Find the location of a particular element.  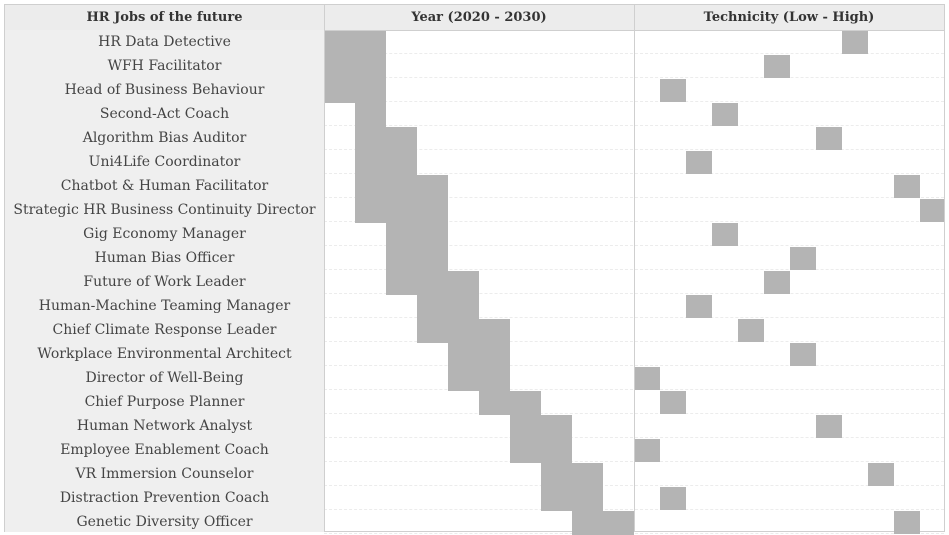

job-label: Second-Act Coach is located at coordinates (164, 114).